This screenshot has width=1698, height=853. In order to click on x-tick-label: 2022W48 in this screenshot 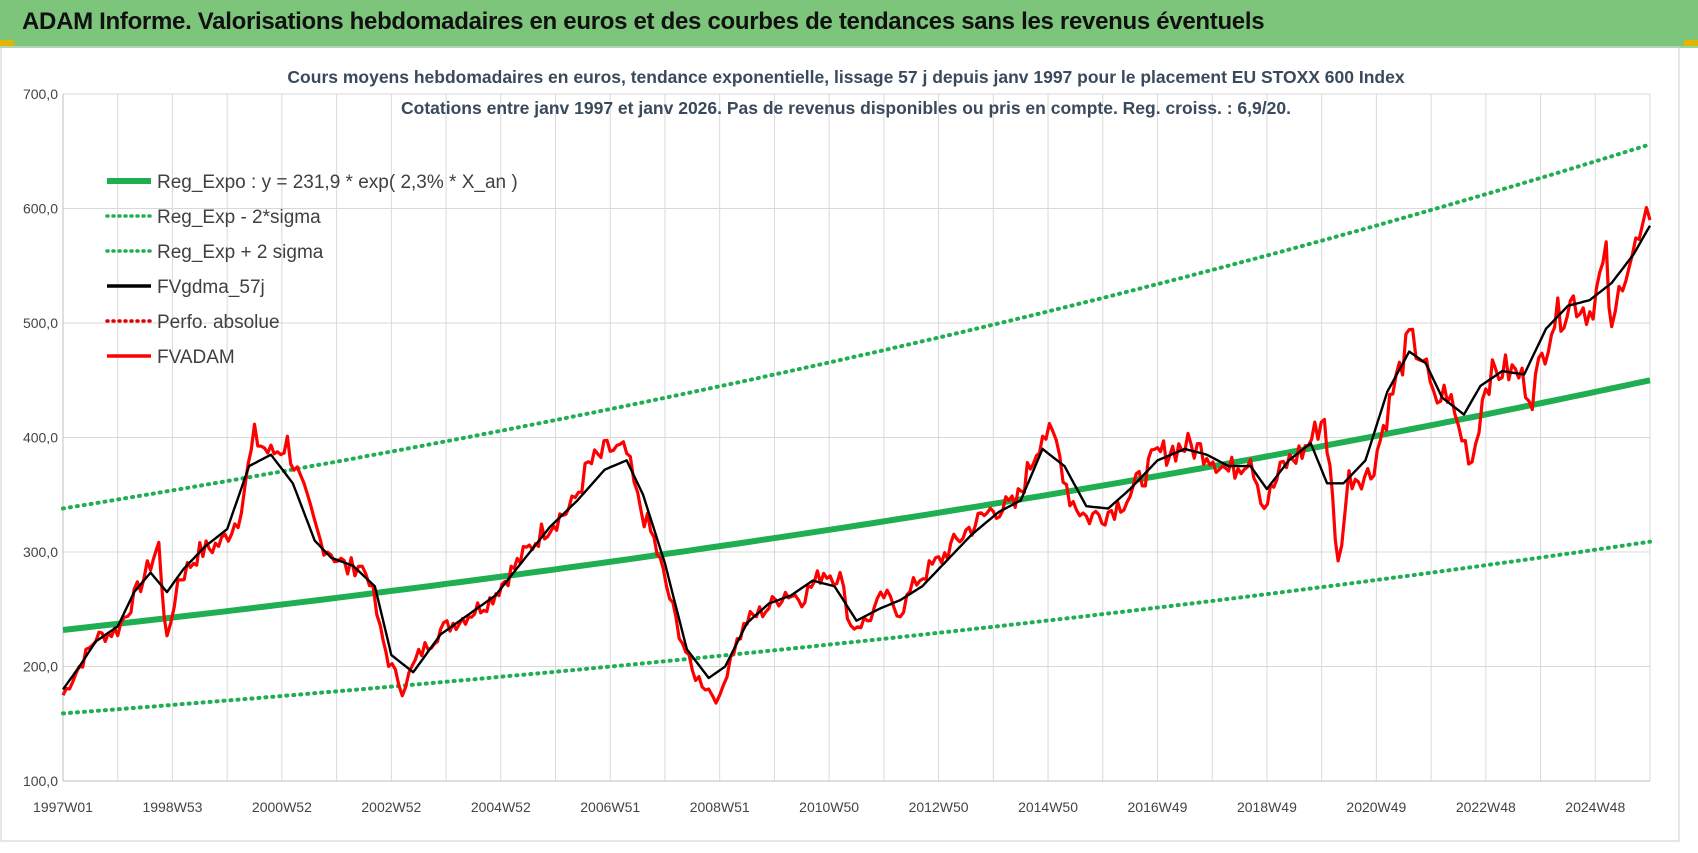, I will do `click(1486, 807)`.